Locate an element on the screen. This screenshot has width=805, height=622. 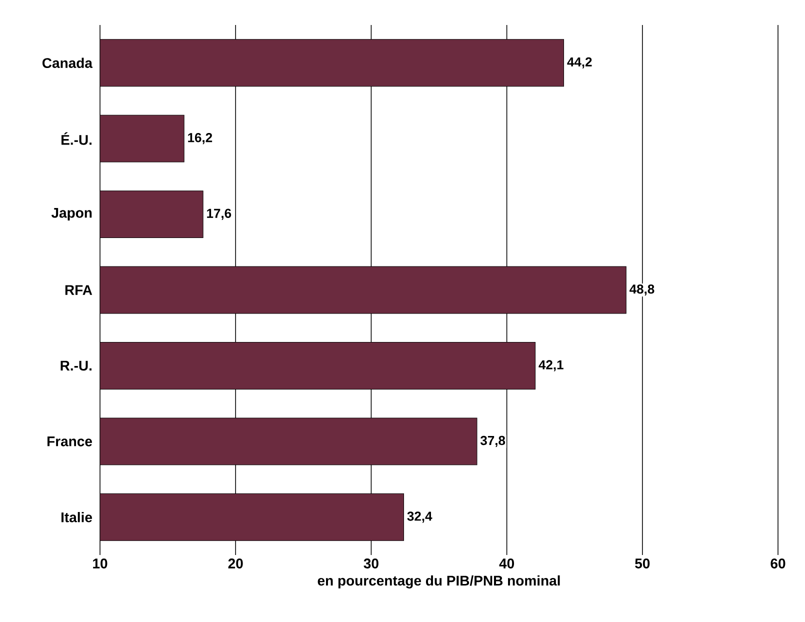
y-tick-label: Japon is located at coordinates (71, 214).